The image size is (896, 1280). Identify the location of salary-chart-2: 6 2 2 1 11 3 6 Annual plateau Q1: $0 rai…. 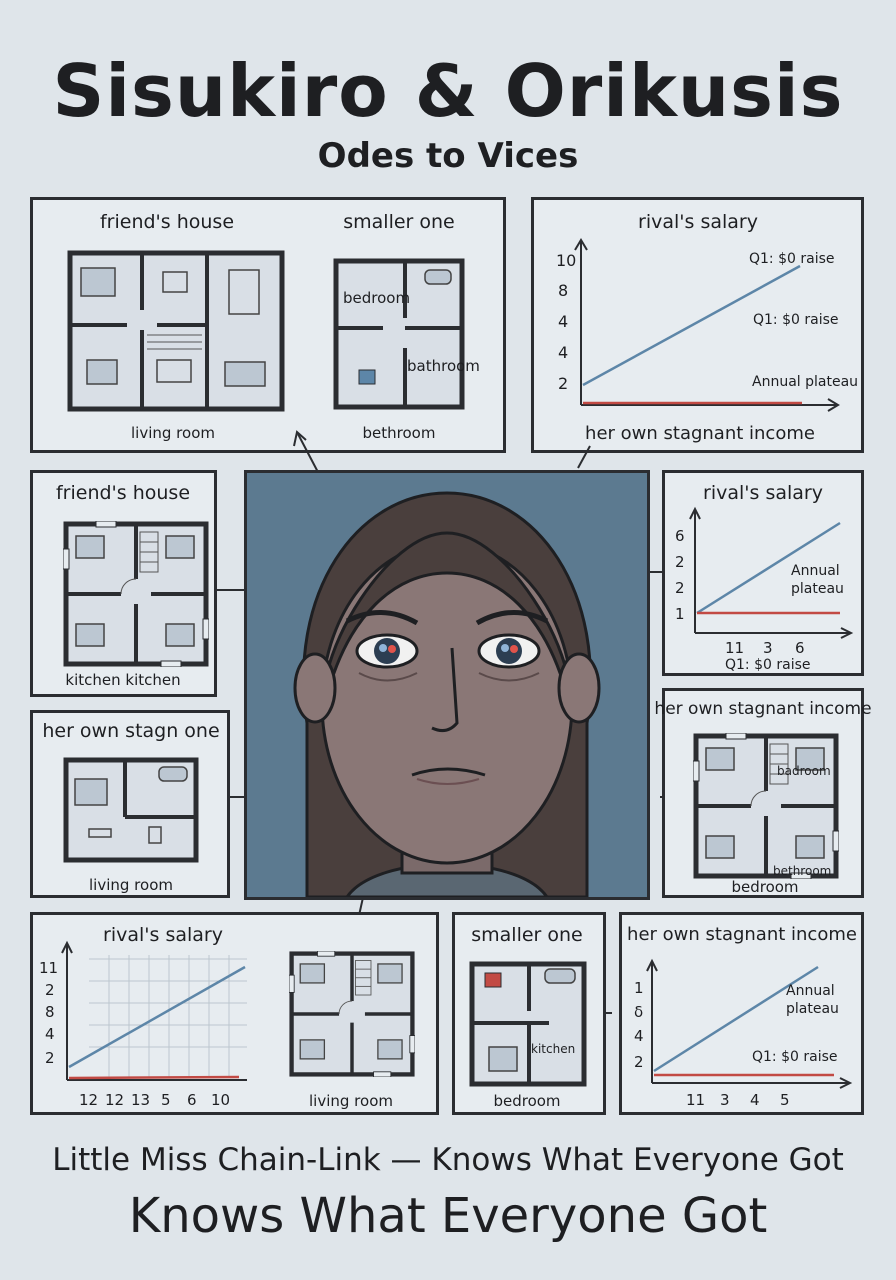
(764, 589).